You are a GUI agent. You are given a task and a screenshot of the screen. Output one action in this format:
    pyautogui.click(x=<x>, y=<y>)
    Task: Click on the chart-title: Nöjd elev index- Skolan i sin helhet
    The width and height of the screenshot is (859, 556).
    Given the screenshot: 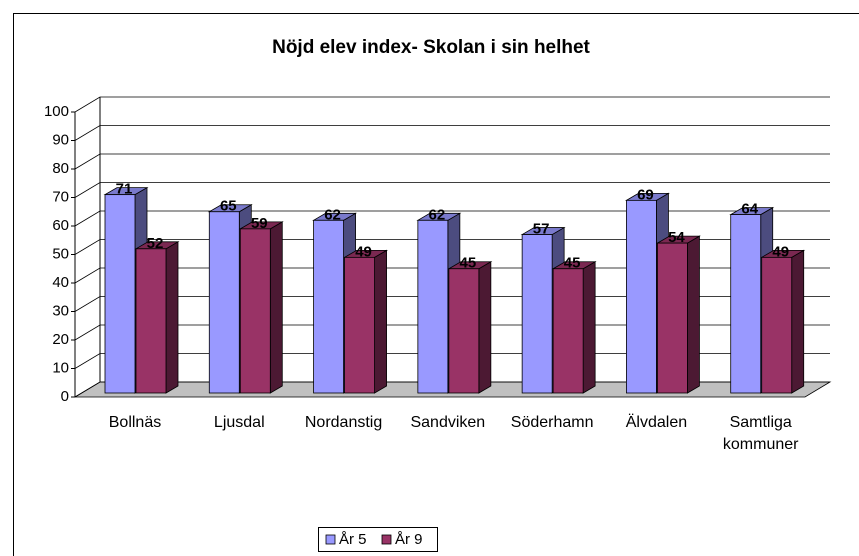 What is the action you would take?
    pyautogui.click(x=431, y=47)
    